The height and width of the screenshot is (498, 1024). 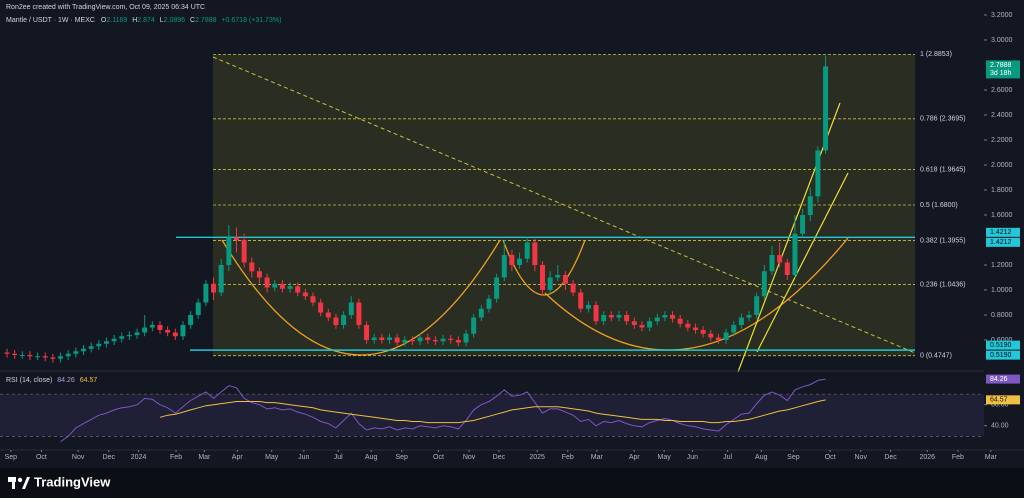 What do you see at coordinates (939, 205) in the screenshot?
I see `fib-label: 0.5 (1.6800)` at bounding box center [939, 205].